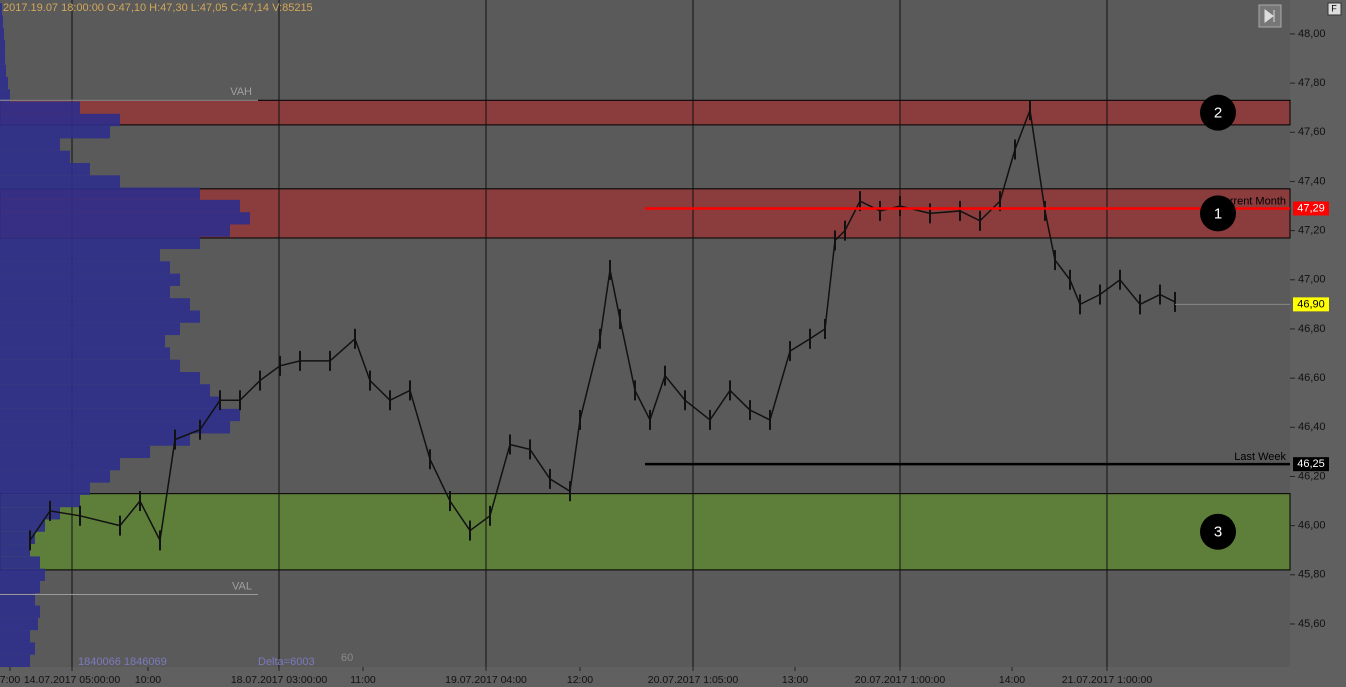  I want to click on x-tick-label: 20.07.2017 1:00:00, so click(900, 680).